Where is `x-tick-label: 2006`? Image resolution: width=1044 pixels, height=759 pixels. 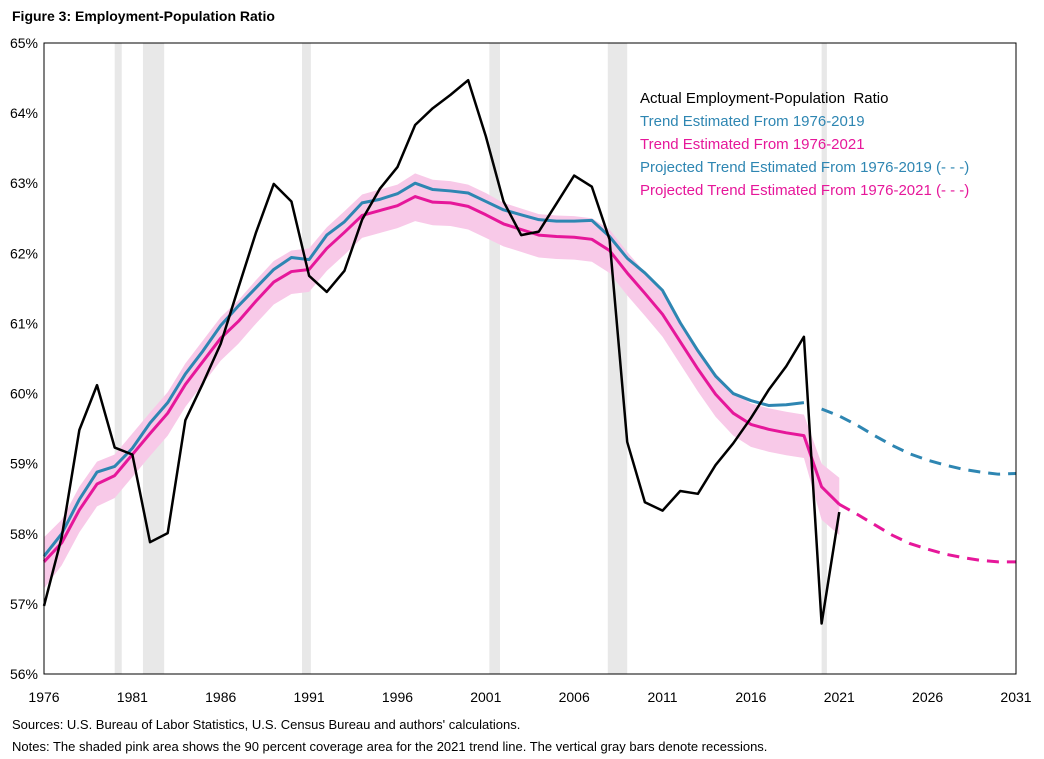 x-tick-label: 2006 is located at coordinates (574, 697).